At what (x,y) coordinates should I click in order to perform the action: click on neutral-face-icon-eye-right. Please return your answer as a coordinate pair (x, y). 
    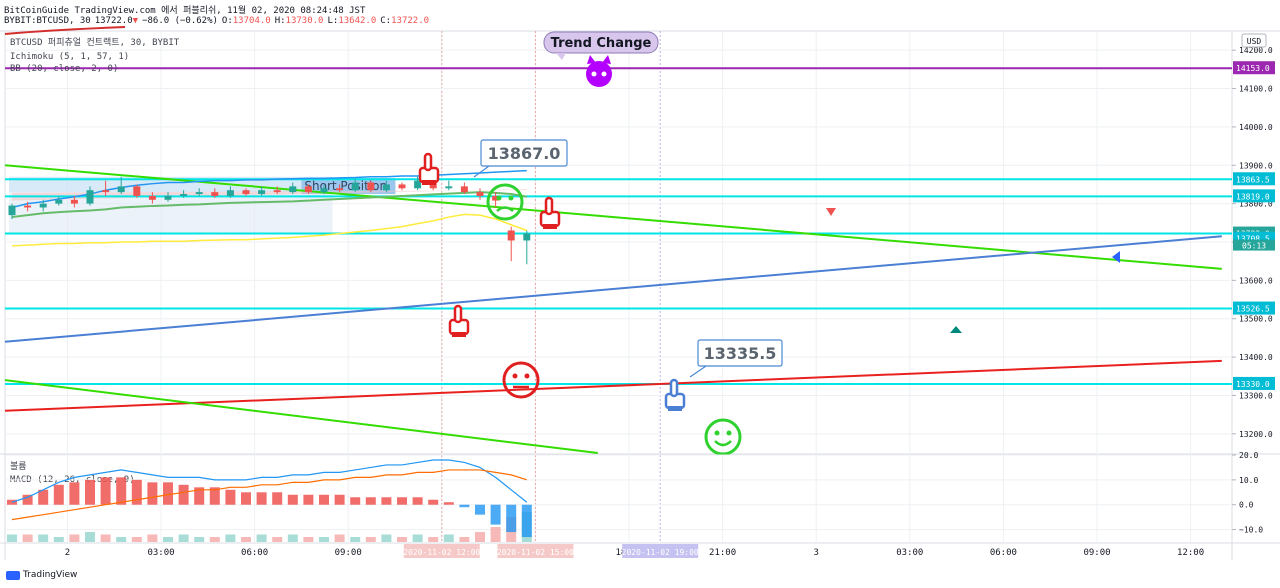
    Looking at the image, I should click on (527, 376).